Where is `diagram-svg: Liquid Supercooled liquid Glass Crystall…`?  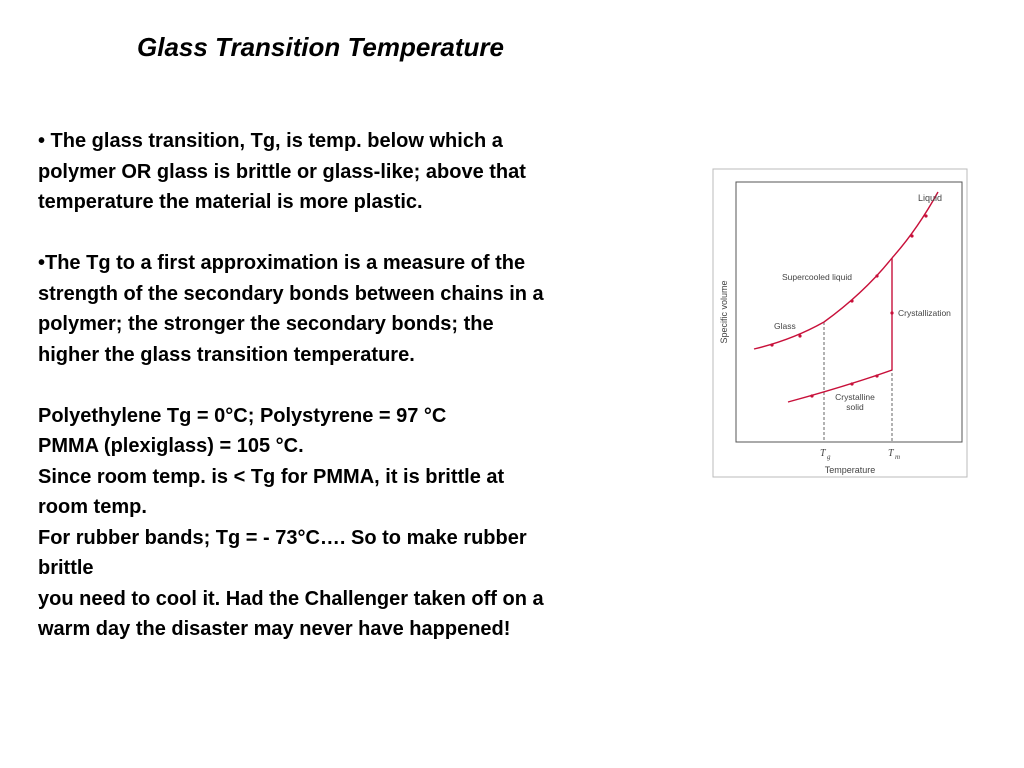 diagram-svg: Liquid Supercooled liquid Glass Crystall… is located at coordinates (840, 323).